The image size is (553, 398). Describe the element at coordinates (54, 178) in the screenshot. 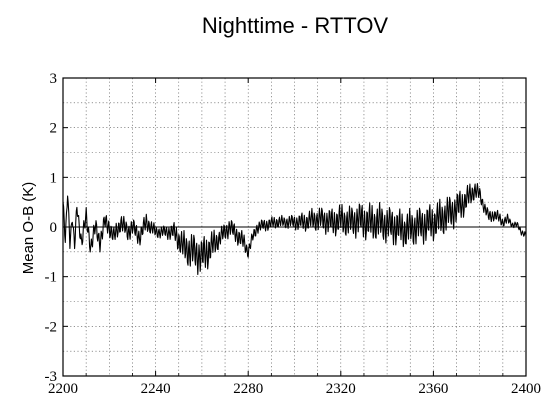

I see `y-tick-label: 1` at that location.